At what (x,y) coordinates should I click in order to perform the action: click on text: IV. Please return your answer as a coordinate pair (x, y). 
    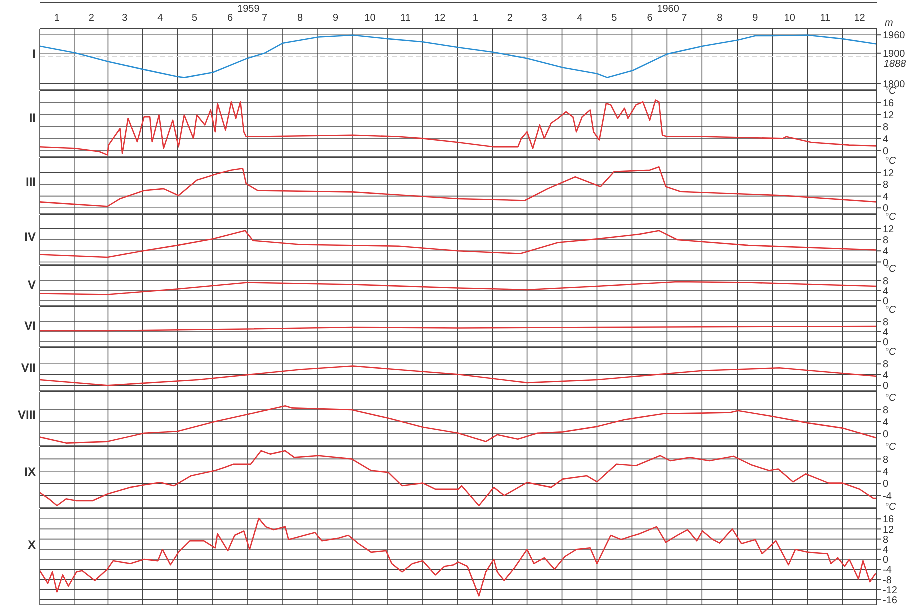
    Looking at the image, I should click on (30, 237).